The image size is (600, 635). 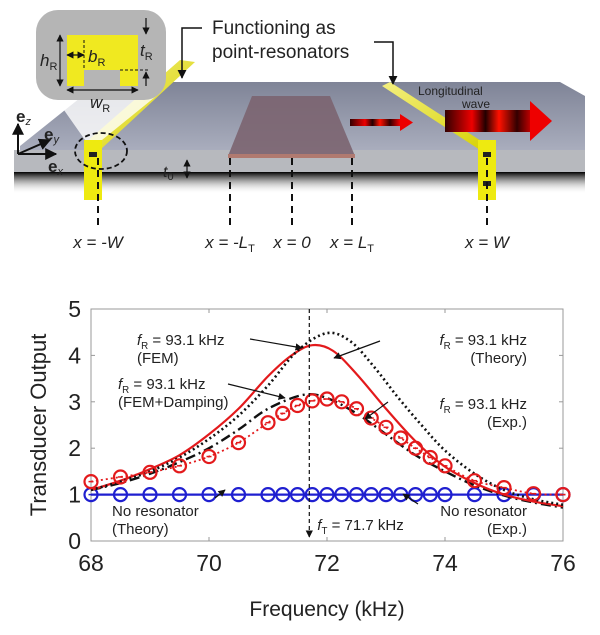 What do you see at coordinates (100, 104) in the screenshot?
I see `w-r-label: wR` at bounding box center [100, 104].